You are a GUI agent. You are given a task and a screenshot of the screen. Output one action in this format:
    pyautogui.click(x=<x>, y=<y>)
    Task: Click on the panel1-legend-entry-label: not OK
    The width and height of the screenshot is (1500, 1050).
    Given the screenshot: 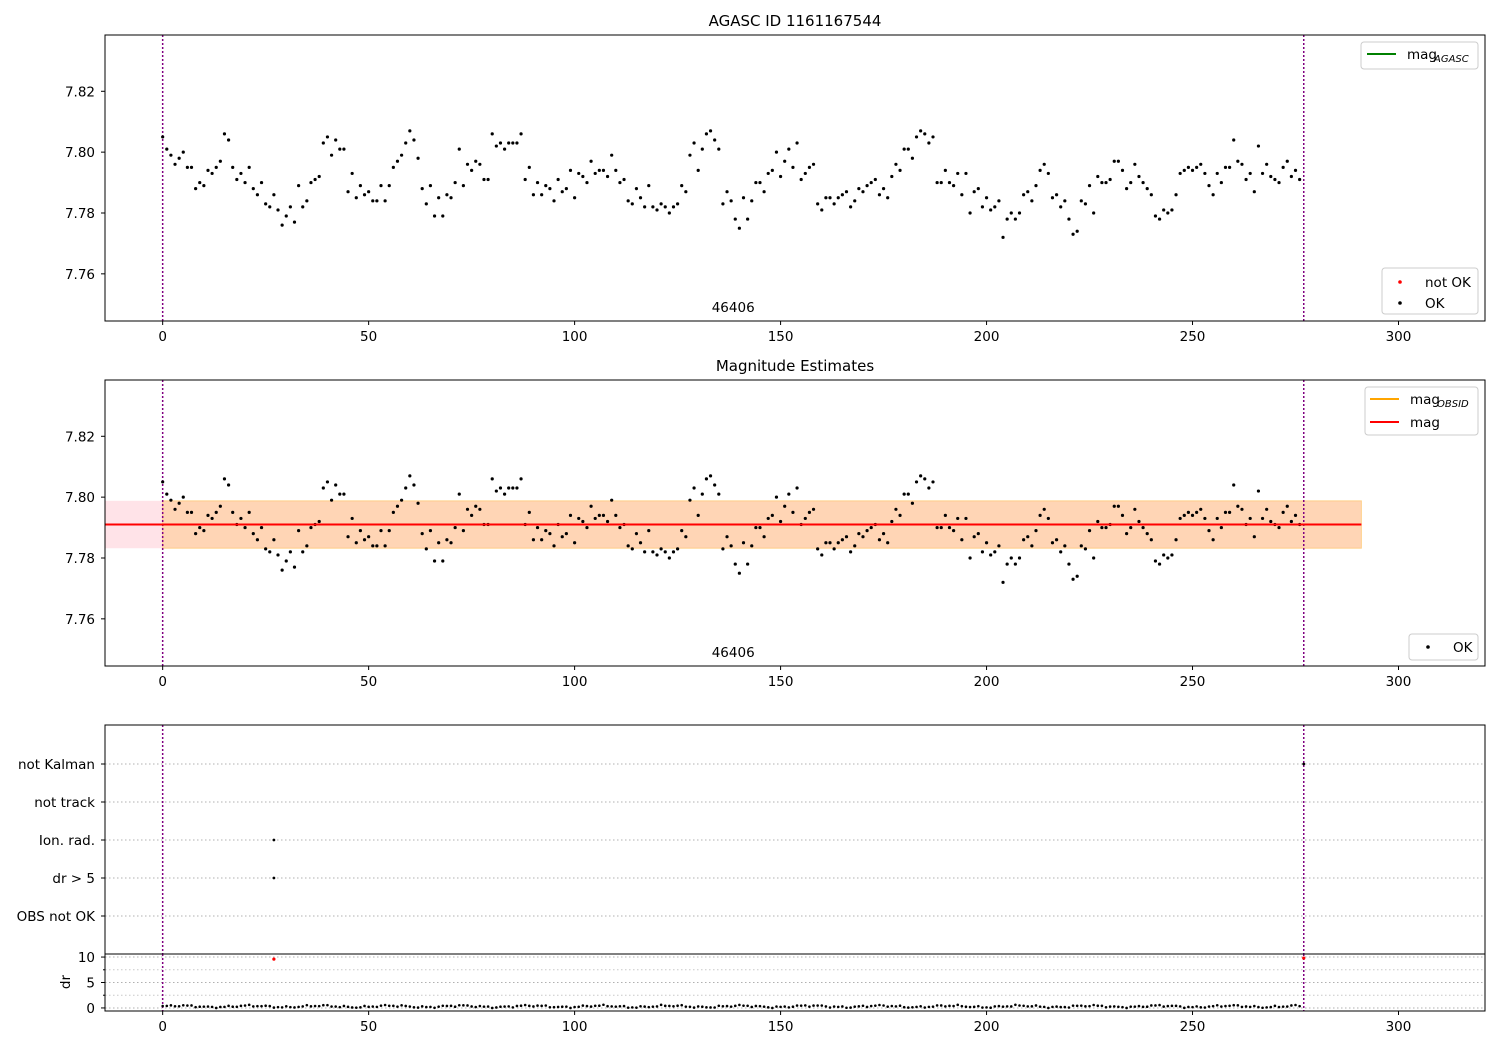 What is the action you would take?
    pyautogui.click(x=1448, y=283)
    